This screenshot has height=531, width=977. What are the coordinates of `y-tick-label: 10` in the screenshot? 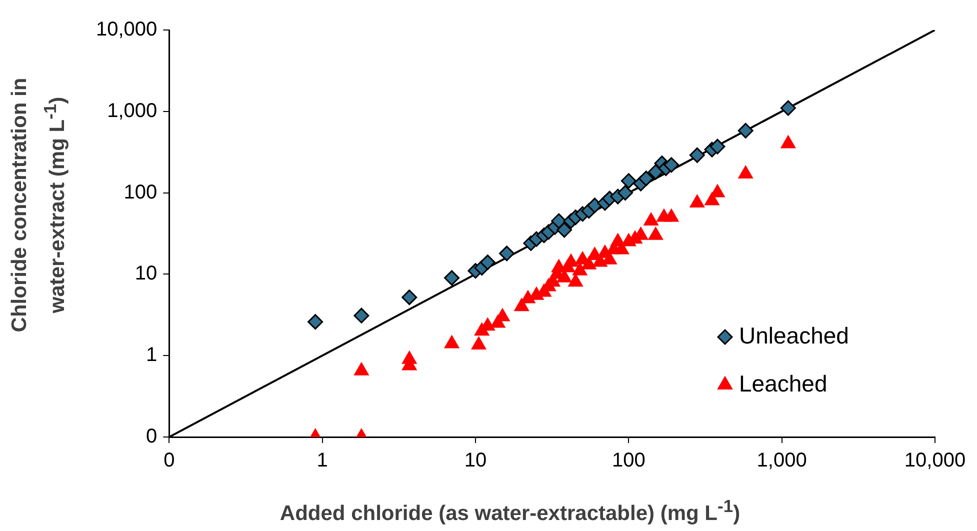 It's located at (146, 273).